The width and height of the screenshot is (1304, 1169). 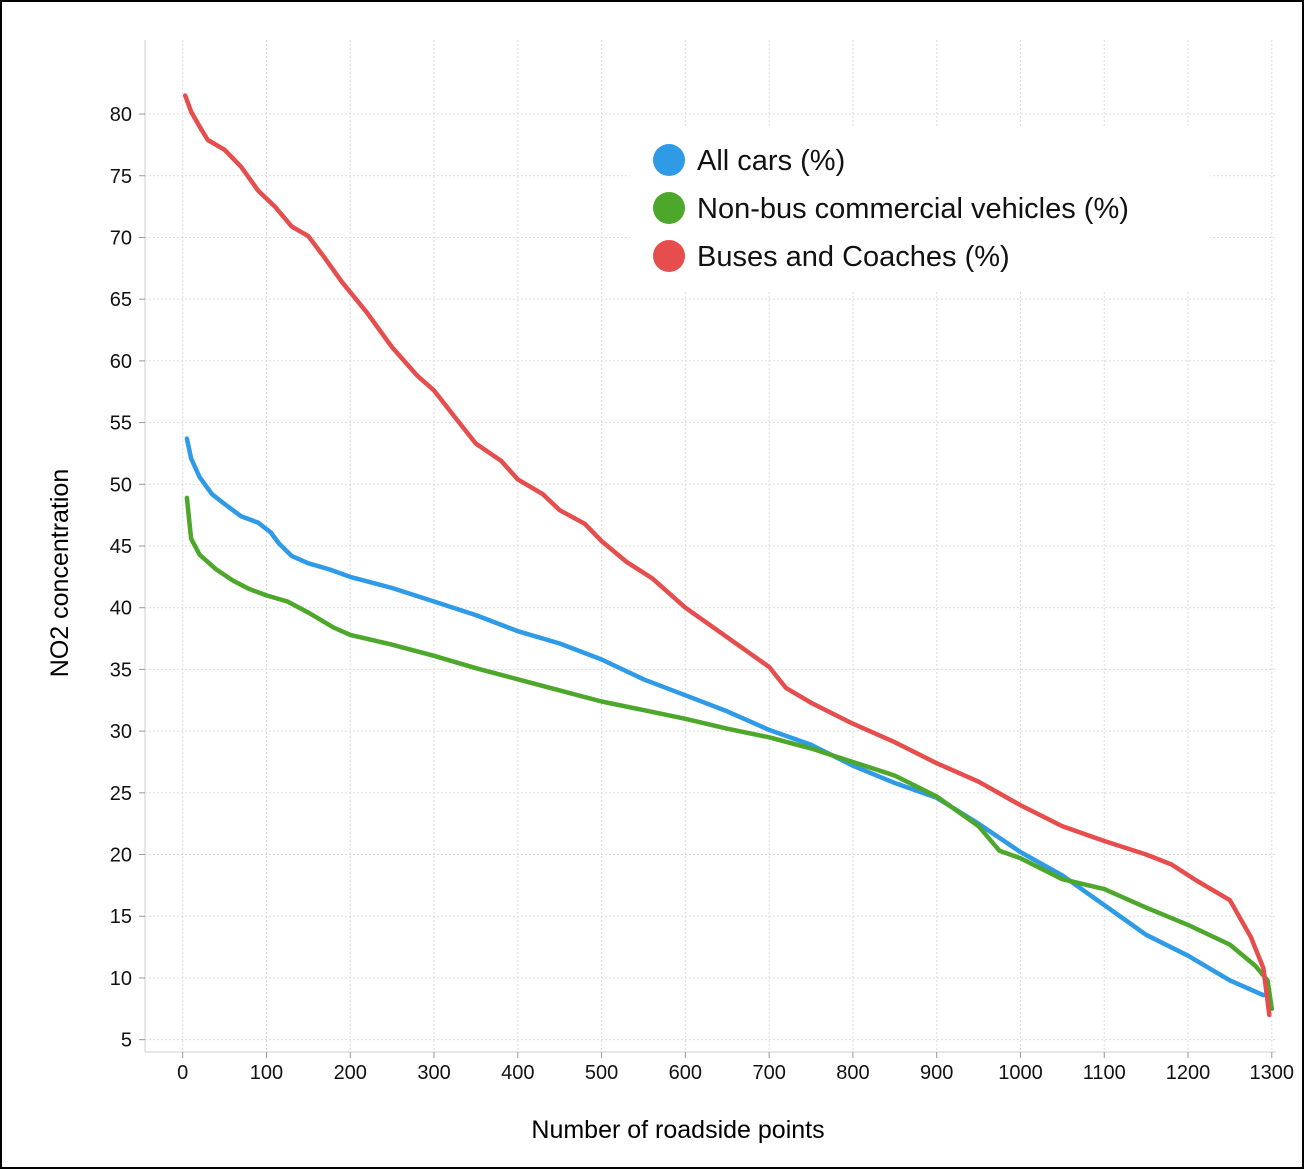 I want to click on y-tick-label: 20, so click(x=121, y=856).